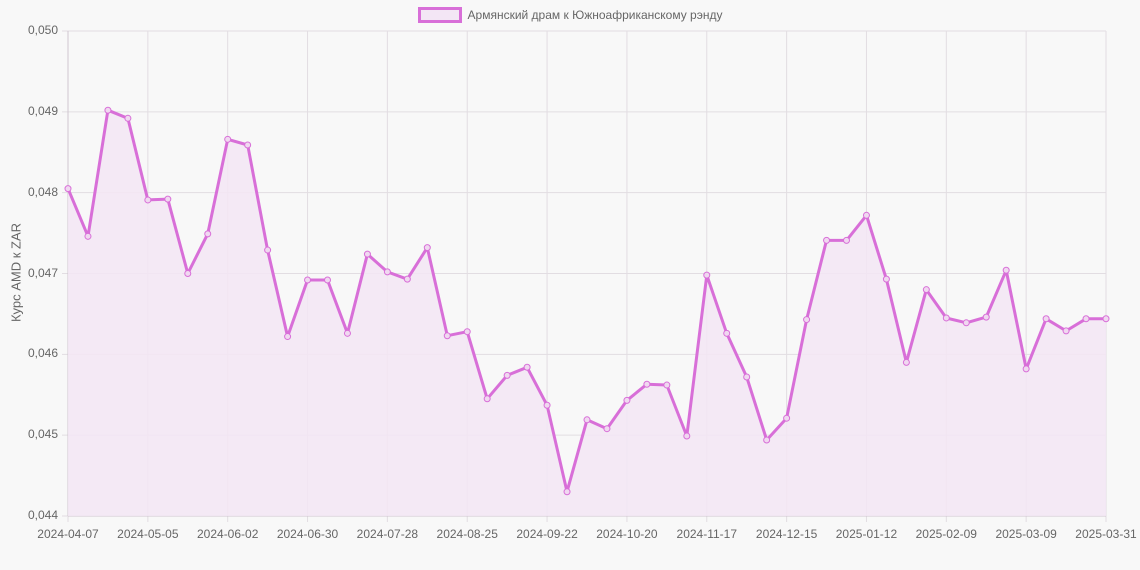 Image resolution: width=1140 pixels, height=570 pixels. I want to click on x-tick-label: 2025-02-09, so click(946, 534).